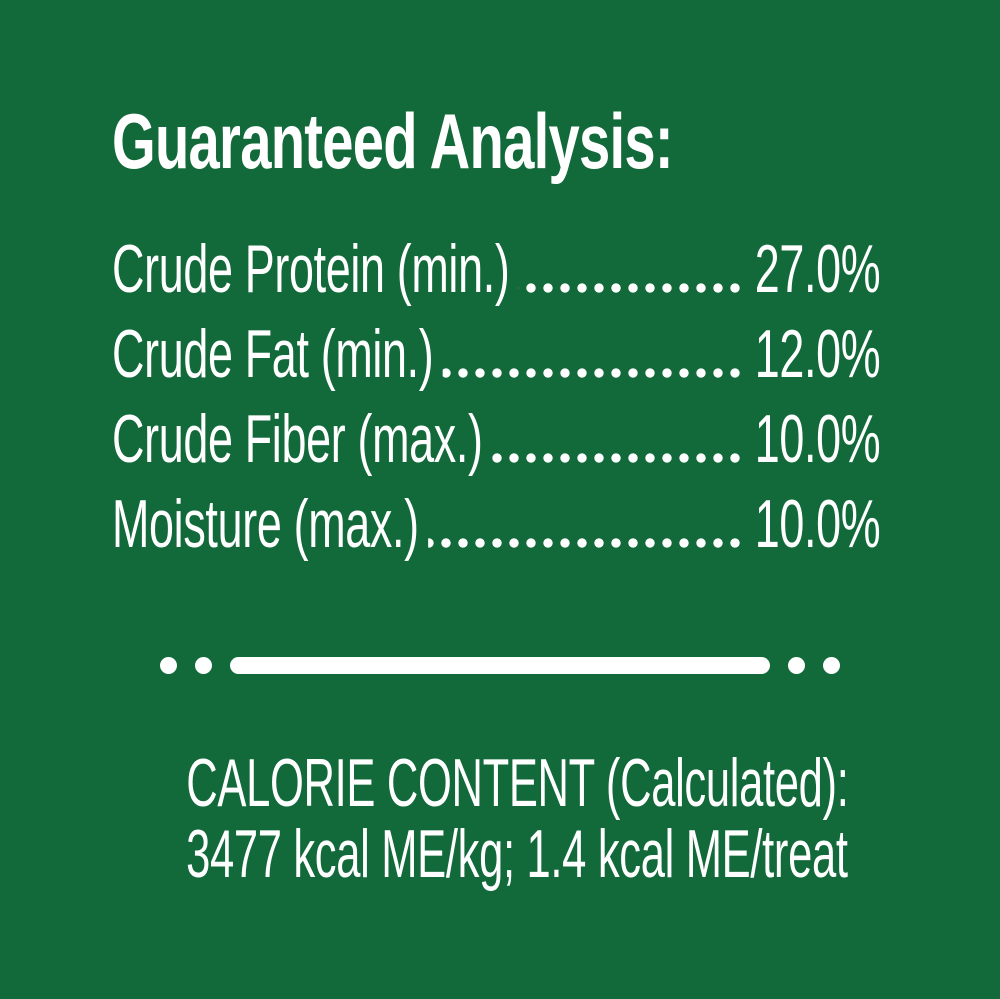 This screenshot has height=999, width=1000. Describe the element at coordinates (277, 354) in the screenshot. I see `row-label: Crude Fat (min.)` at that location.